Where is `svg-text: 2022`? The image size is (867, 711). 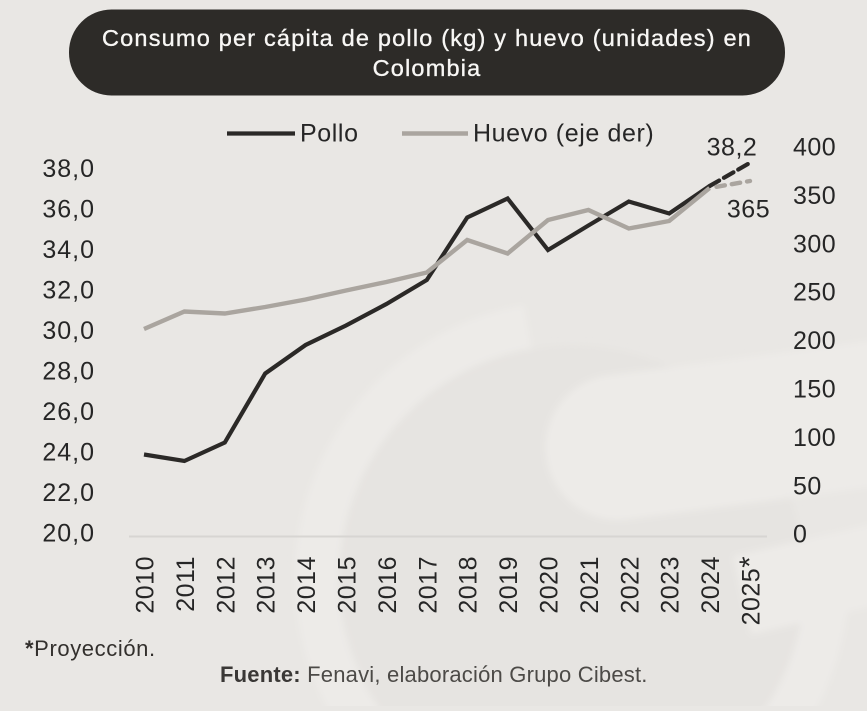
svg-text: 2022 is located at coordinates (630, 585).